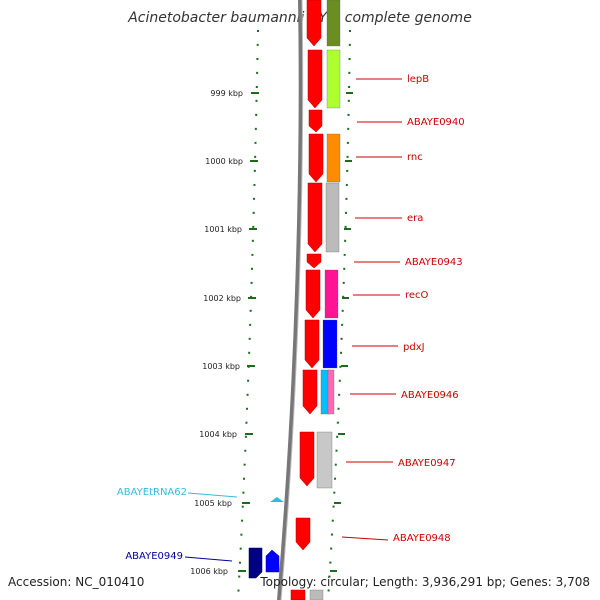 This screenshot has width=600, height=600. Describe the element at coordinates (415, 157) in the screenshot. I see `gene-label-rnc: rnc` at that location.